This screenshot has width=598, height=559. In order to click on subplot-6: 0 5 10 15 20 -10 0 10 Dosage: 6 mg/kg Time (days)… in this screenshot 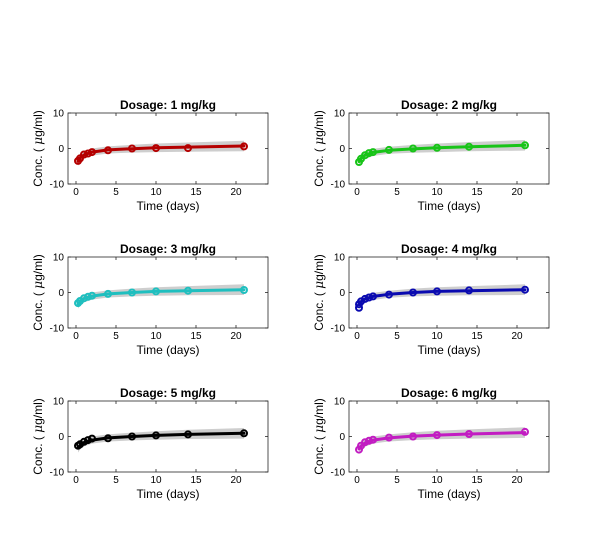, I will do `click(431, 443)`.